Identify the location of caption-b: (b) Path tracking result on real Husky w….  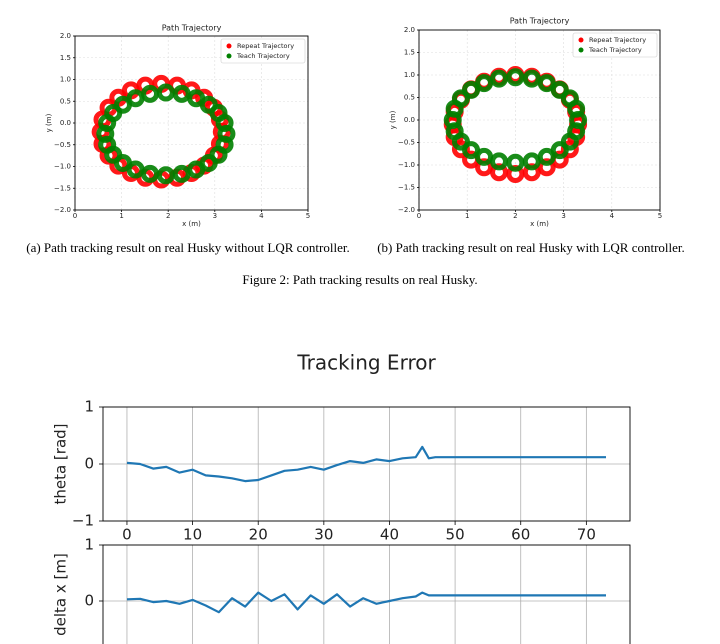
(531, 247).